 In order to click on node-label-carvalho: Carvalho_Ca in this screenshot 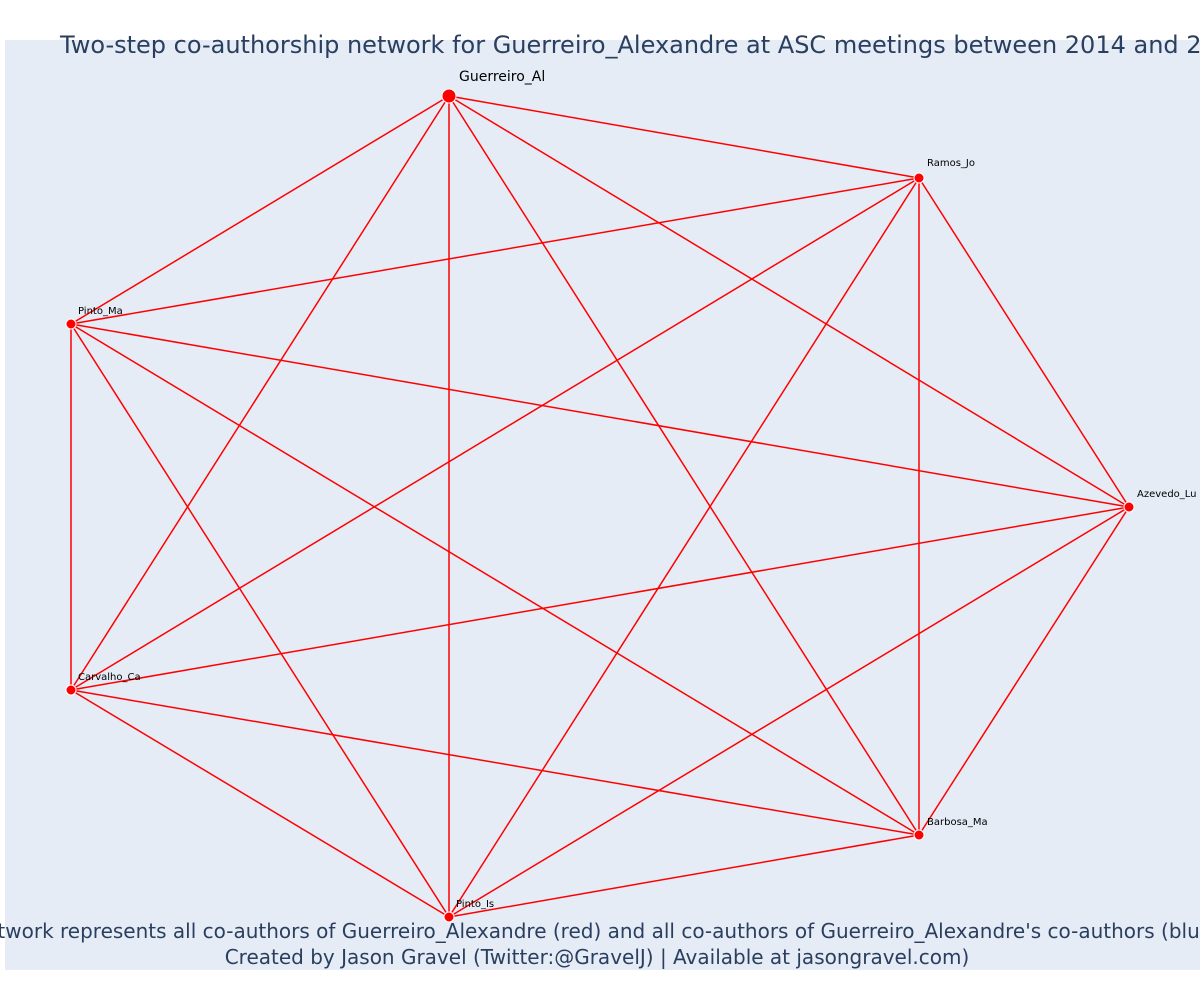, I will do `click(109, 677)`.